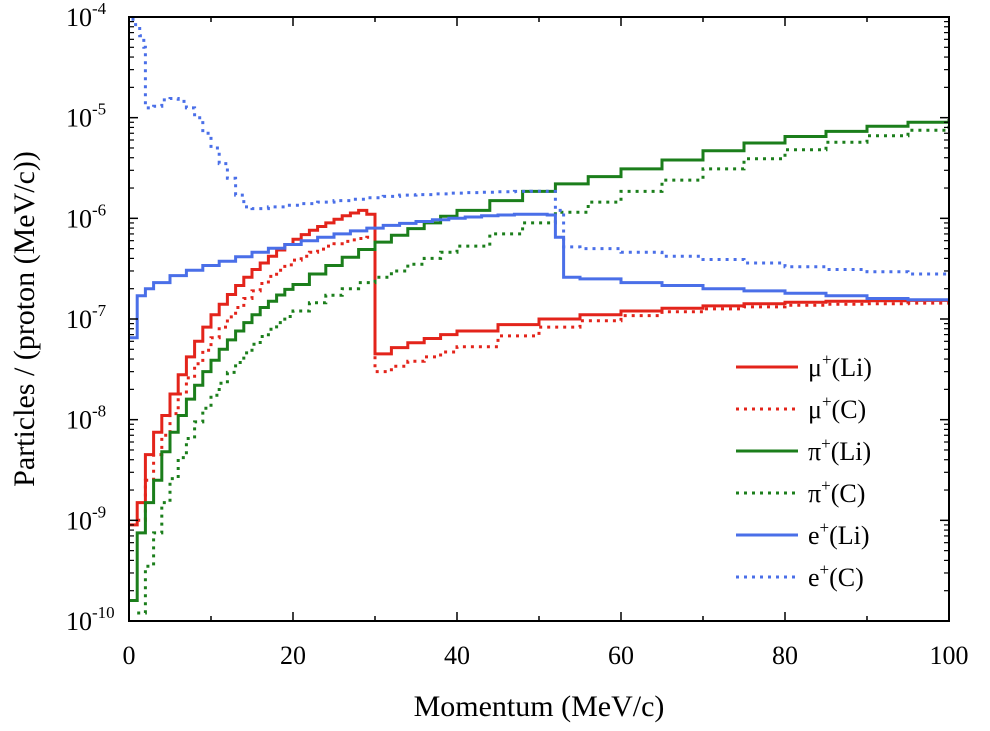  Describe the element at coordinates (840, 366) in the screenshot. I see `legend-label-mu-li: μ+(Li)` at that location.